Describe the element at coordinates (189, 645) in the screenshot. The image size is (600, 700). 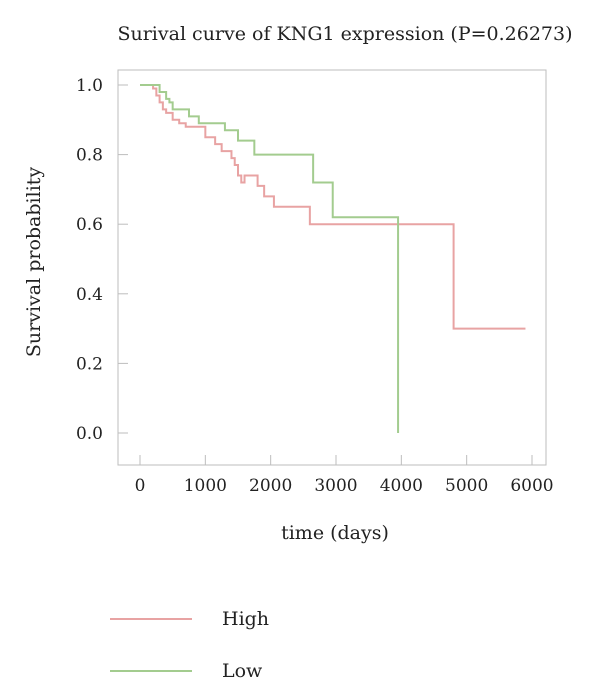
I see `legend: High Low` at that location.